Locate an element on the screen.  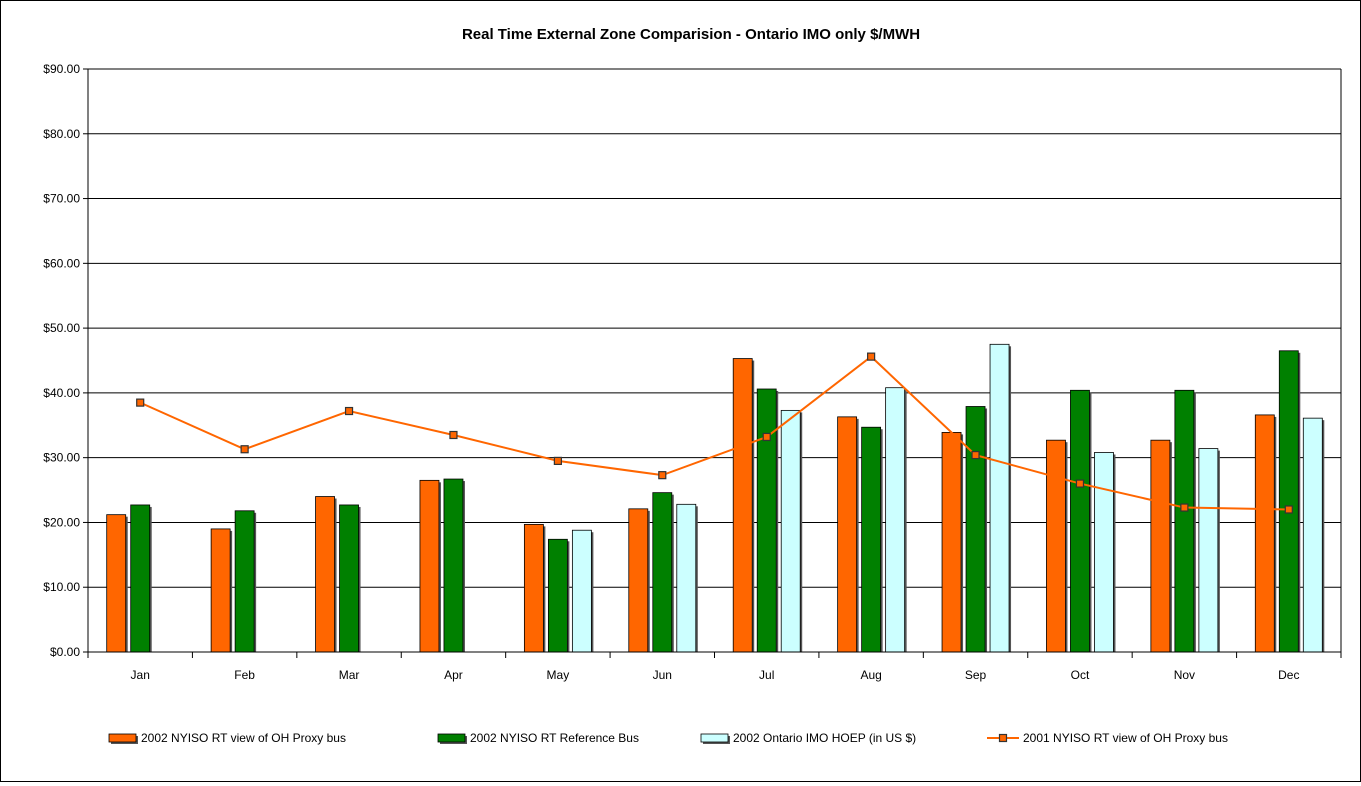
x-axis-ticks: Jan Feb Mar Apr May Jun Jul Aug Sep Oct Nov Dec is located at coordinates (714, 667).